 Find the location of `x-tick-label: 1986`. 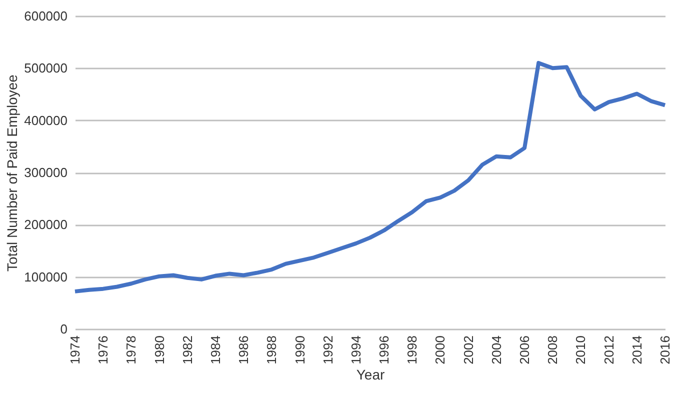

x-tick-label: 1986 is located at coordinates (244, 350).